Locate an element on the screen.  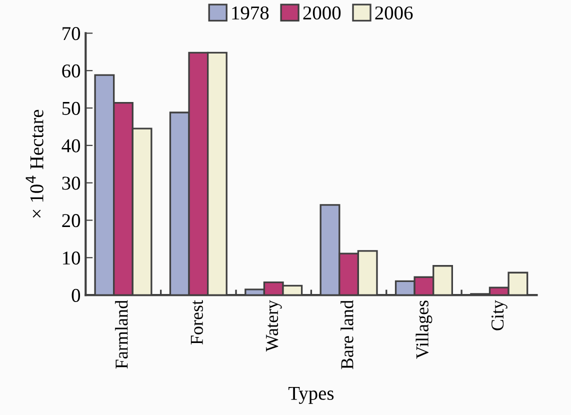
x-tick-label: City is located at coordinates (499, 315).